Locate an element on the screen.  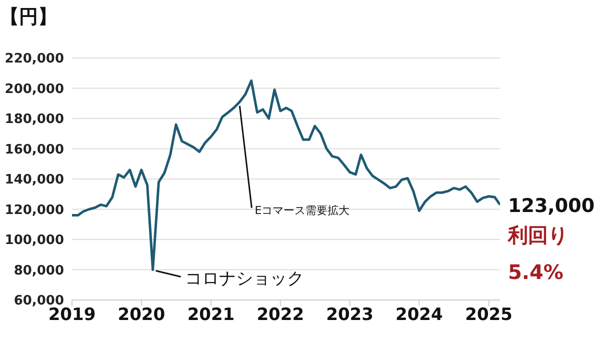
x-tick-label: 2025 is located at coordinates (488, 315).